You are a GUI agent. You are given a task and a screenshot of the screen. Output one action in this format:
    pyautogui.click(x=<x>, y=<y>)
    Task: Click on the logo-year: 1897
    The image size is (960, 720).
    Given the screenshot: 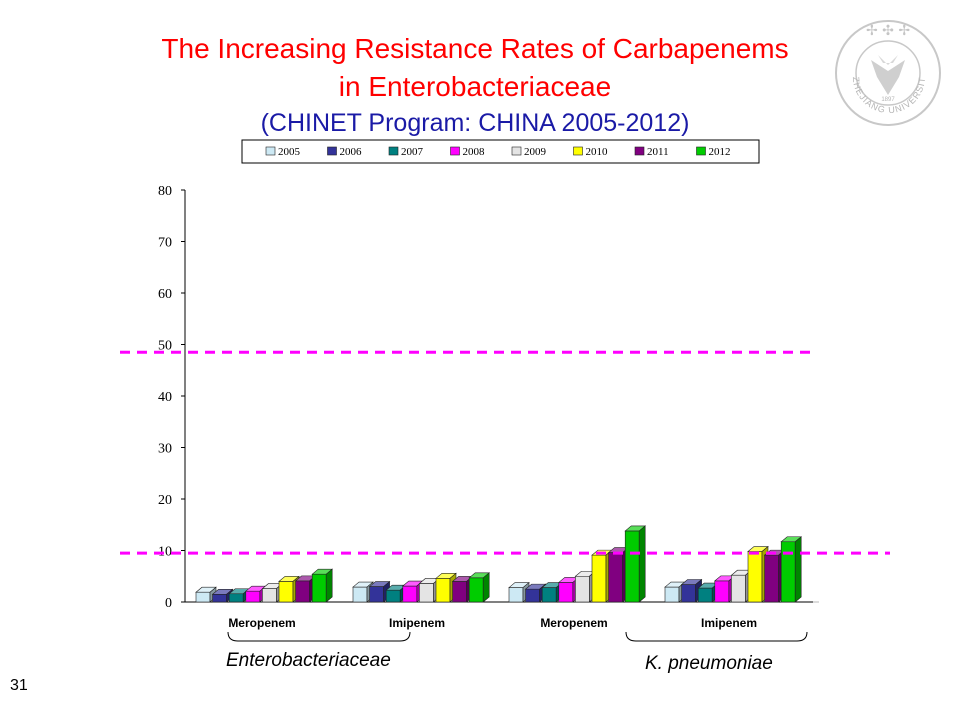 What is the action you would take?
    pyautogui.click(x=888, y=100)
    